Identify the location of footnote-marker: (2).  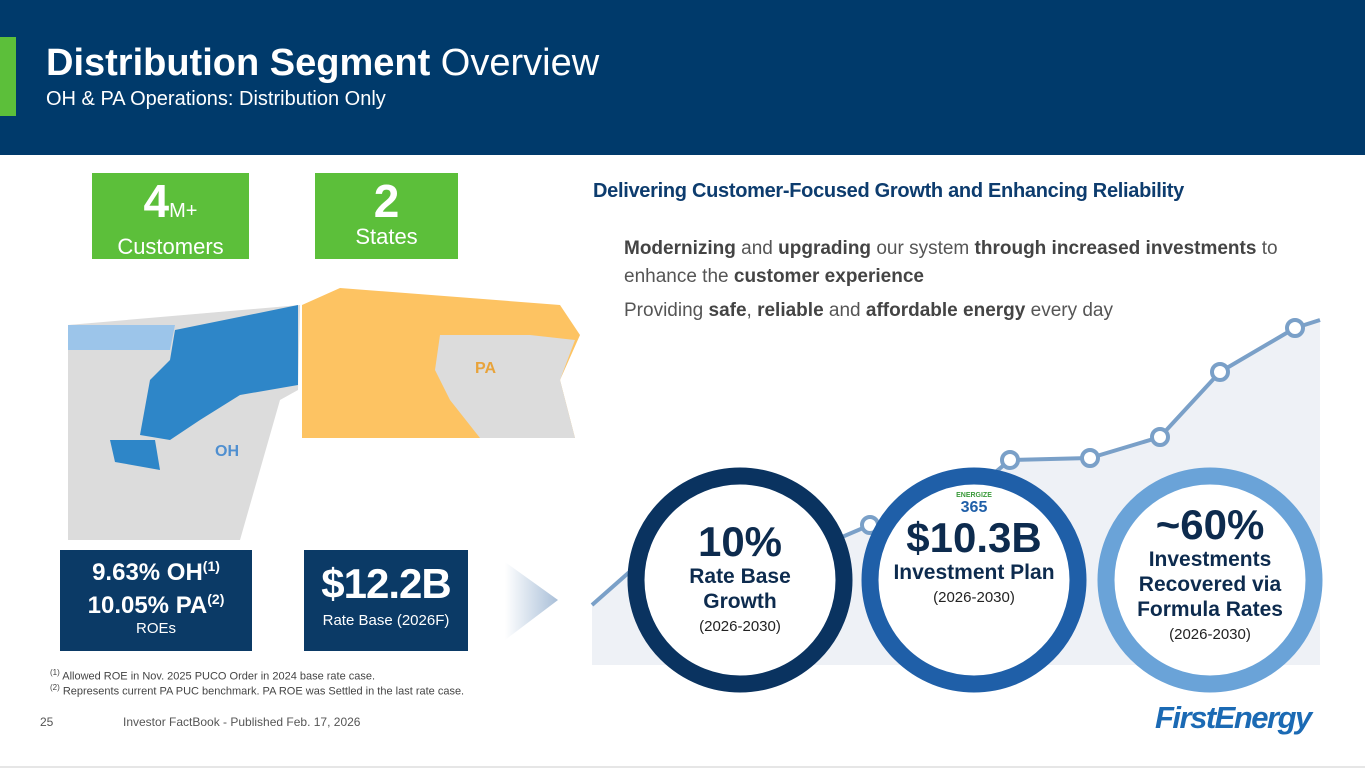
(55, 687).